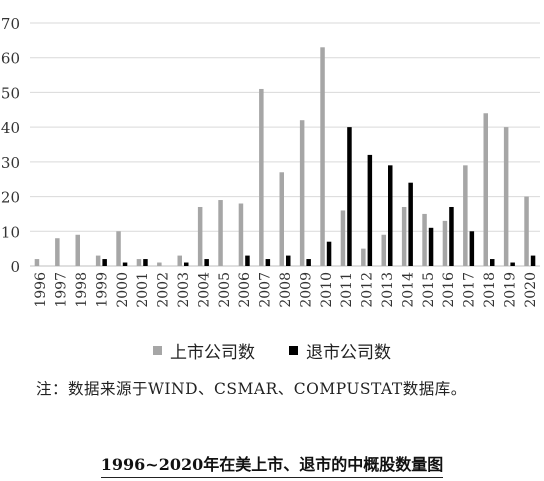 The height and width of the screenshot is (481, 544). Describe the element at coordinates (82, 290) in the screenshot. I see `x-tick-label: 1998` at that location.